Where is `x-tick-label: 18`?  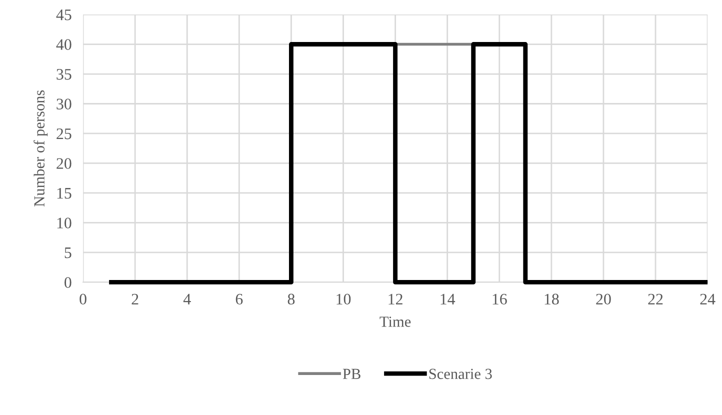 x-tick-label: 18 is located at coordinates (551, 299).